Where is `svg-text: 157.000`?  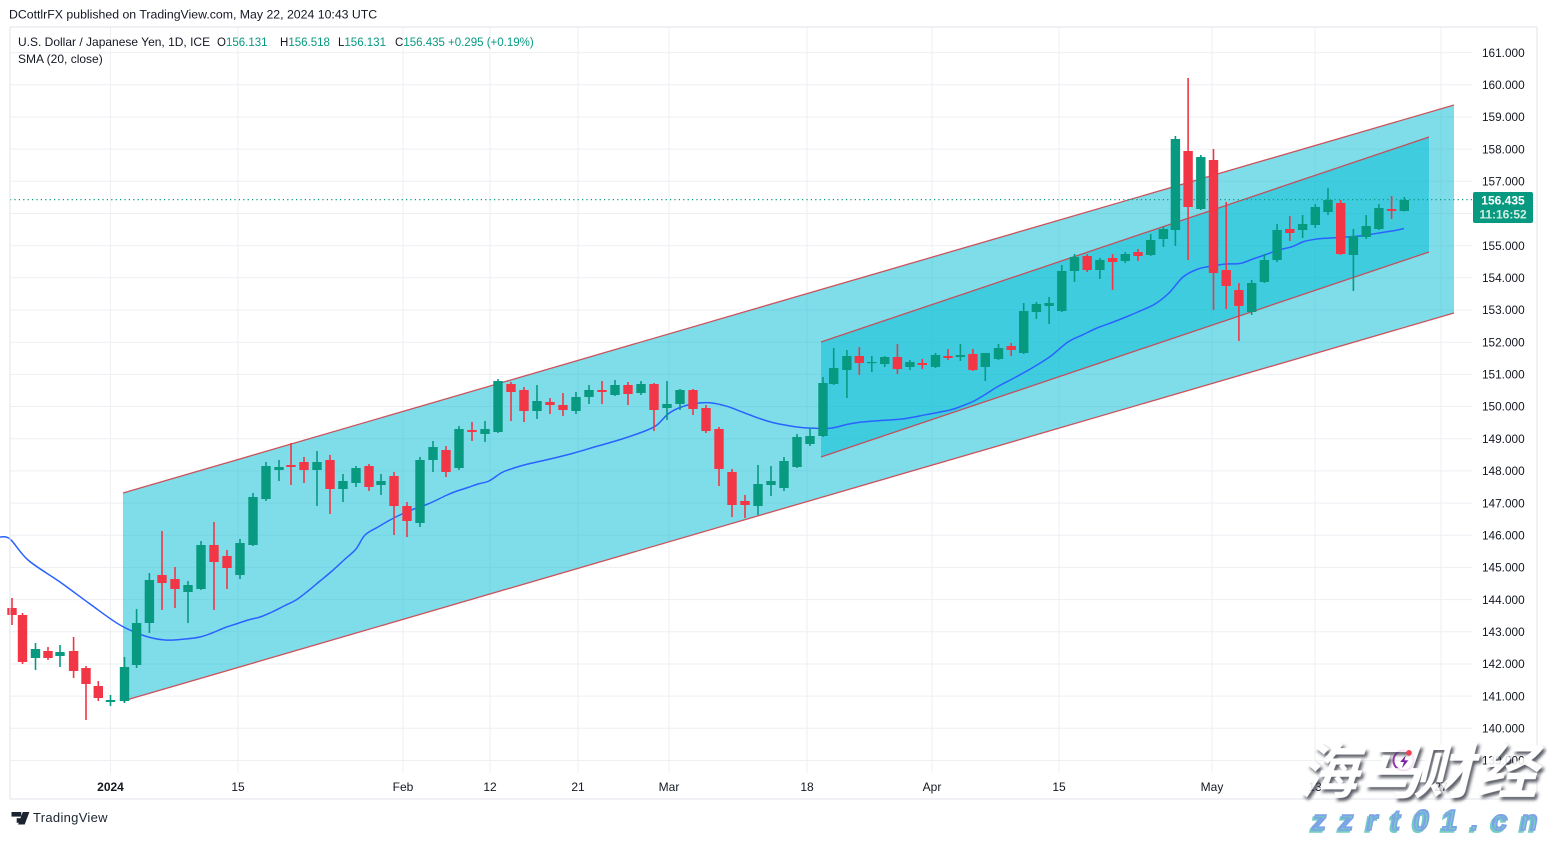
svg-text: 157.000 is located at coordinates (1503, 182).